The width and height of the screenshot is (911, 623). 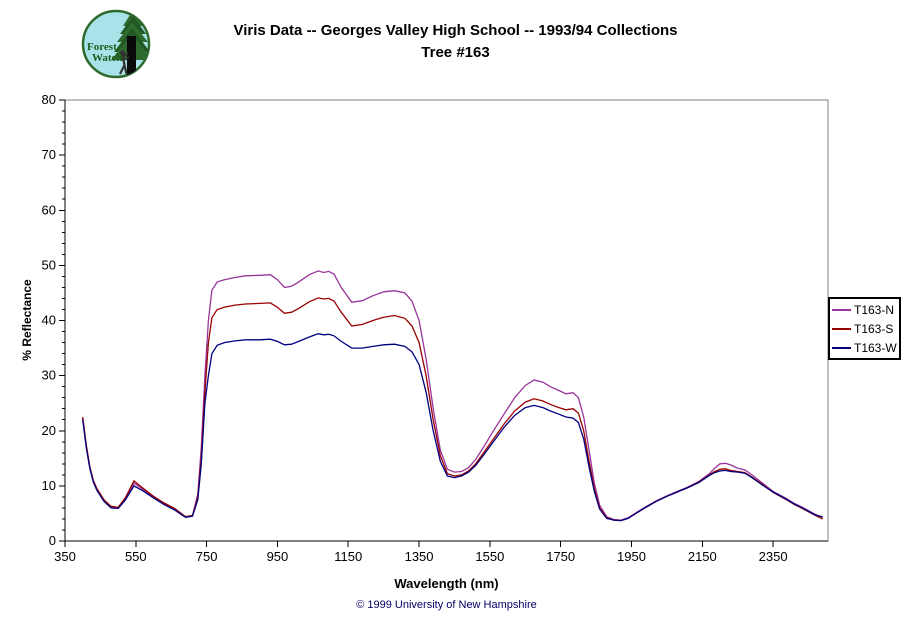 I want to click on x-axis-tick-label: 550, so click(x=136, y=556).